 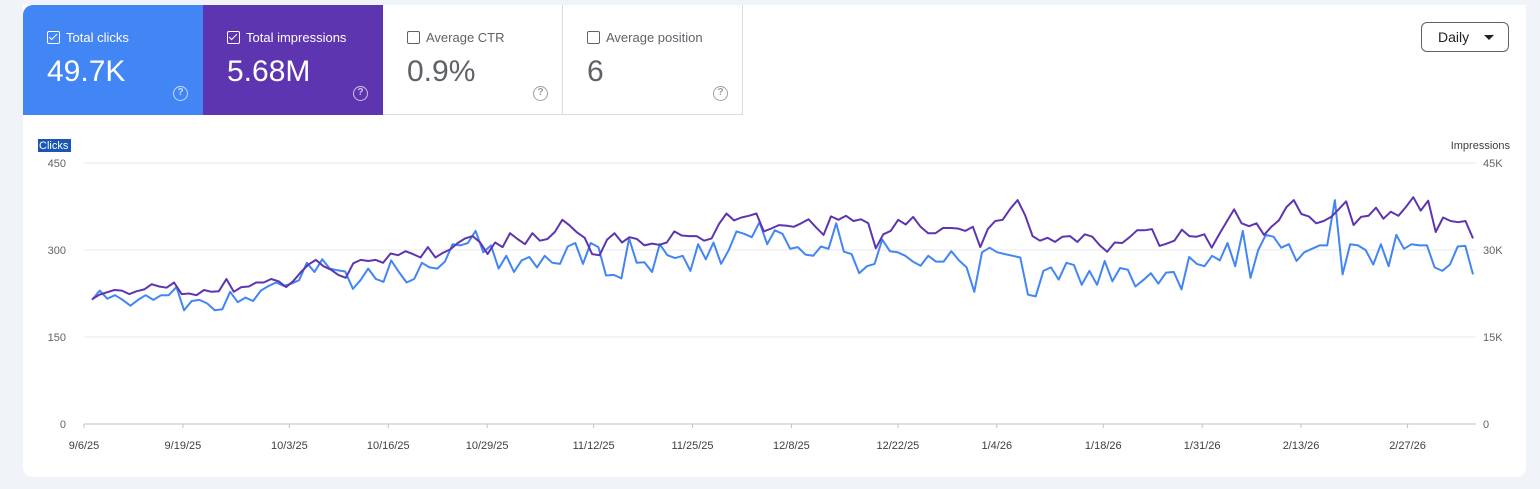 What do you see at coordinates (1489, 37) in the screenshot?
I see `caret-down-icon` at bounding box center [1489, 37].